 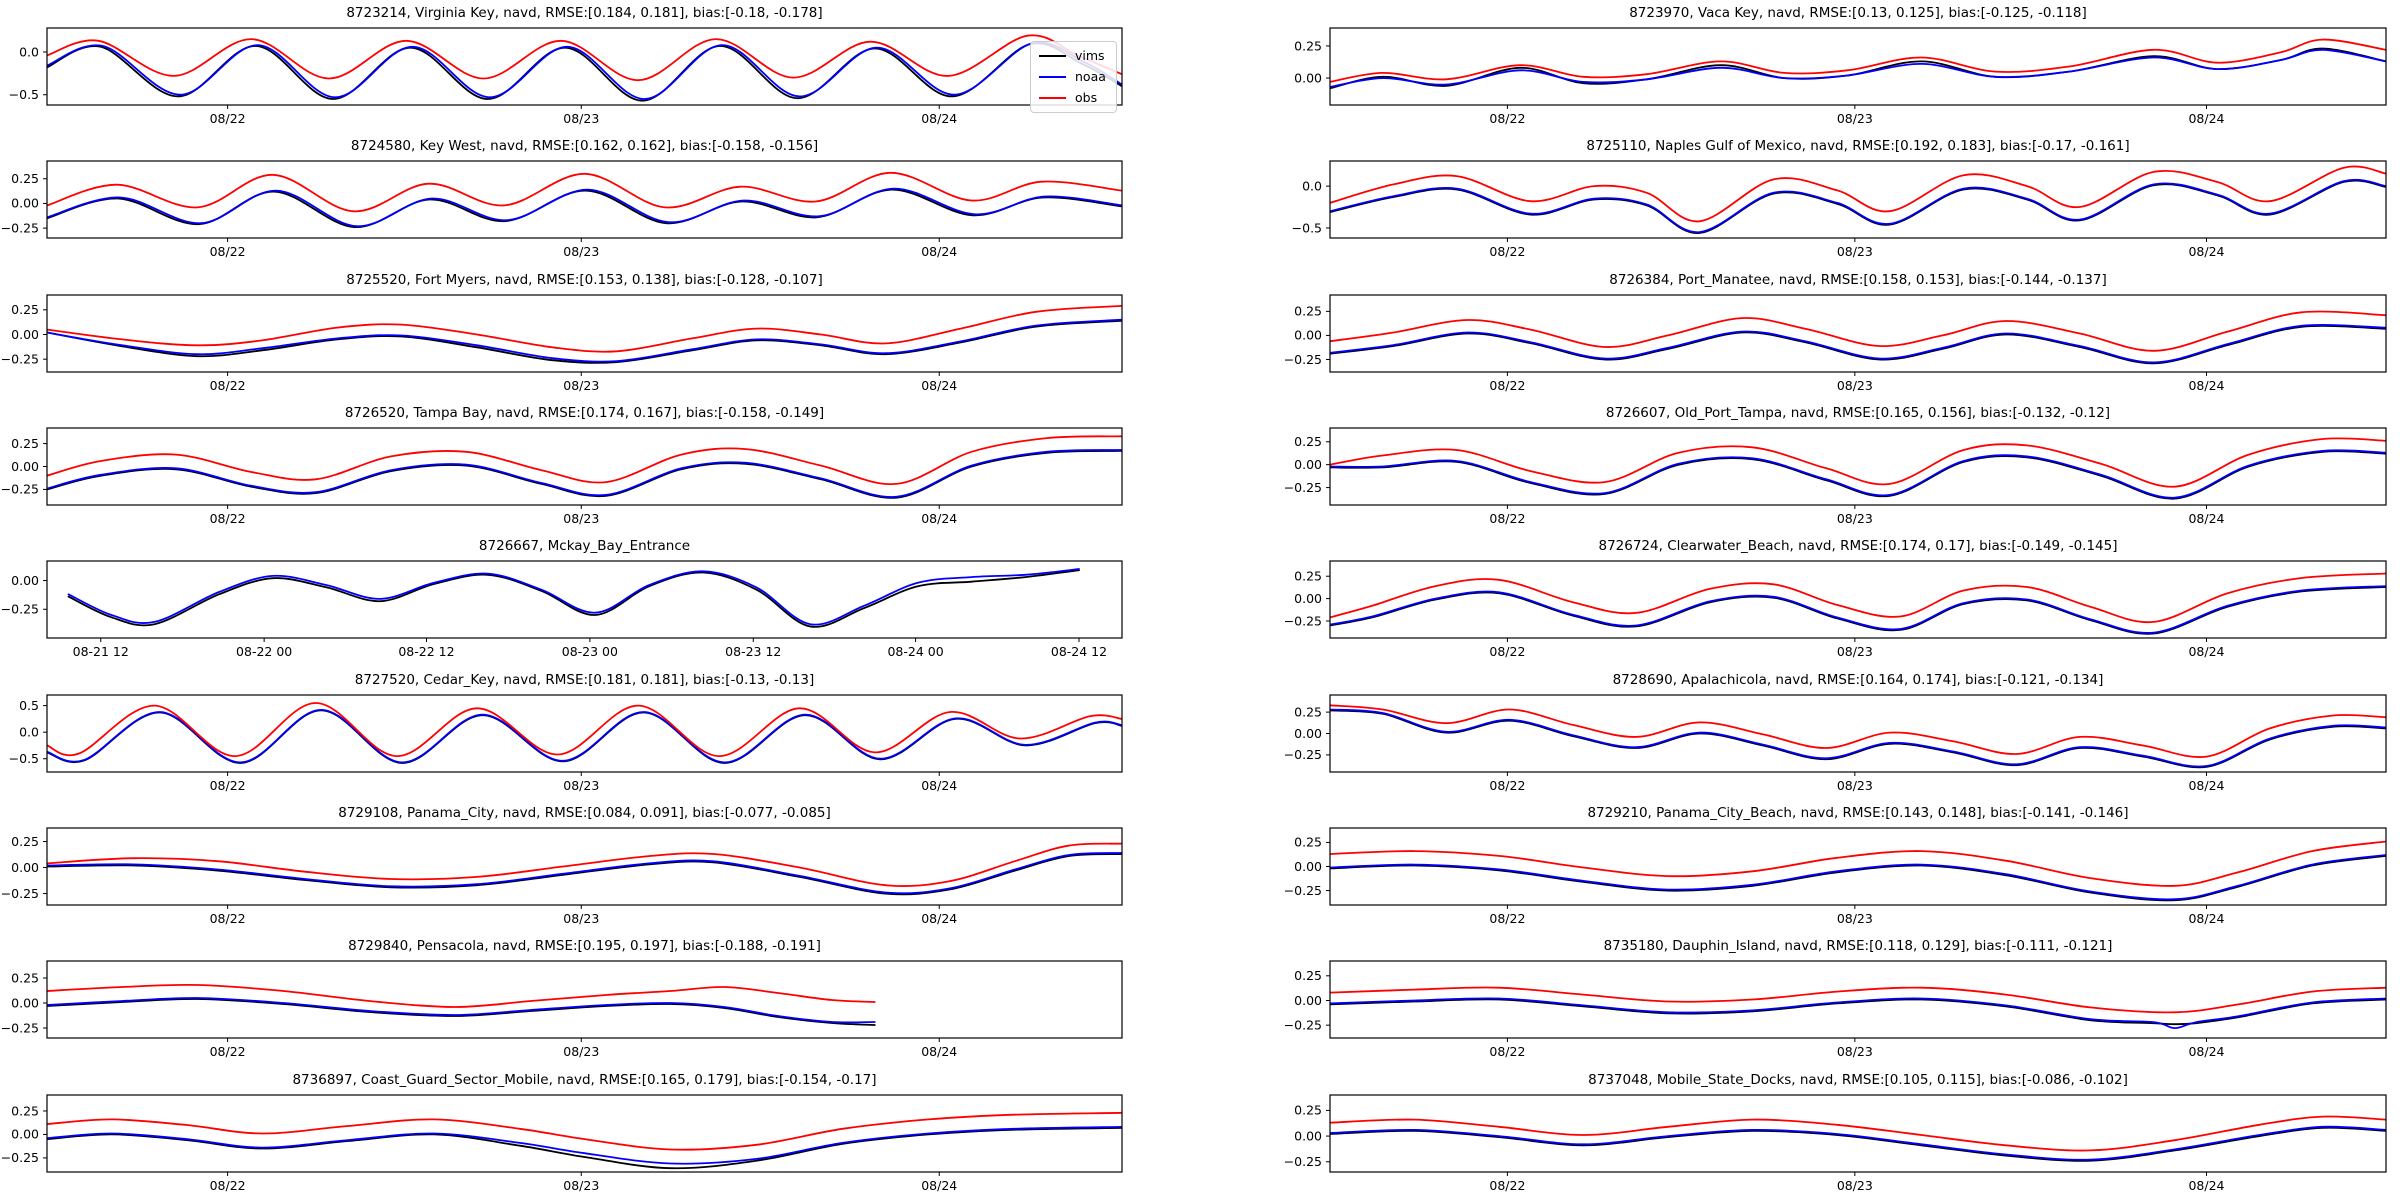 I want to click on legend-item-obs: obs, so click(x=1072, y=98).